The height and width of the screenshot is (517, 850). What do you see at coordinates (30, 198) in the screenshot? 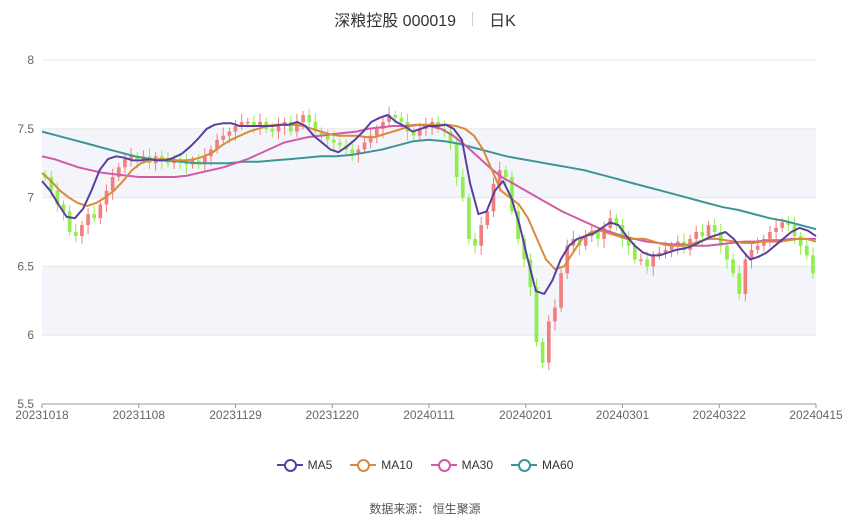
I see `y-tick-label: 7` at bounding box center [30, 198].